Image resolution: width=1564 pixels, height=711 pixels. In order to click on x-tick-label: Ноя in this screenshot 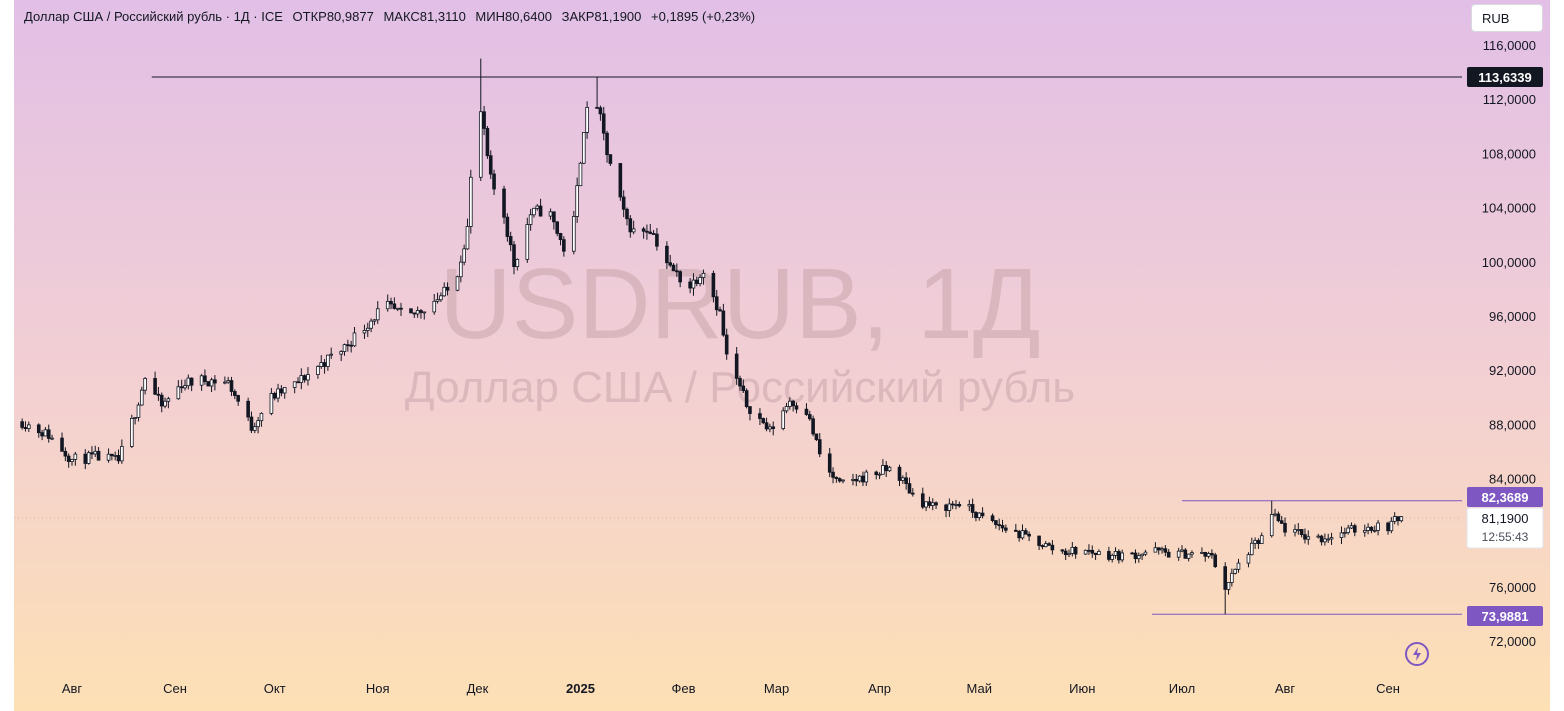, I will do `click(378, 688)`.